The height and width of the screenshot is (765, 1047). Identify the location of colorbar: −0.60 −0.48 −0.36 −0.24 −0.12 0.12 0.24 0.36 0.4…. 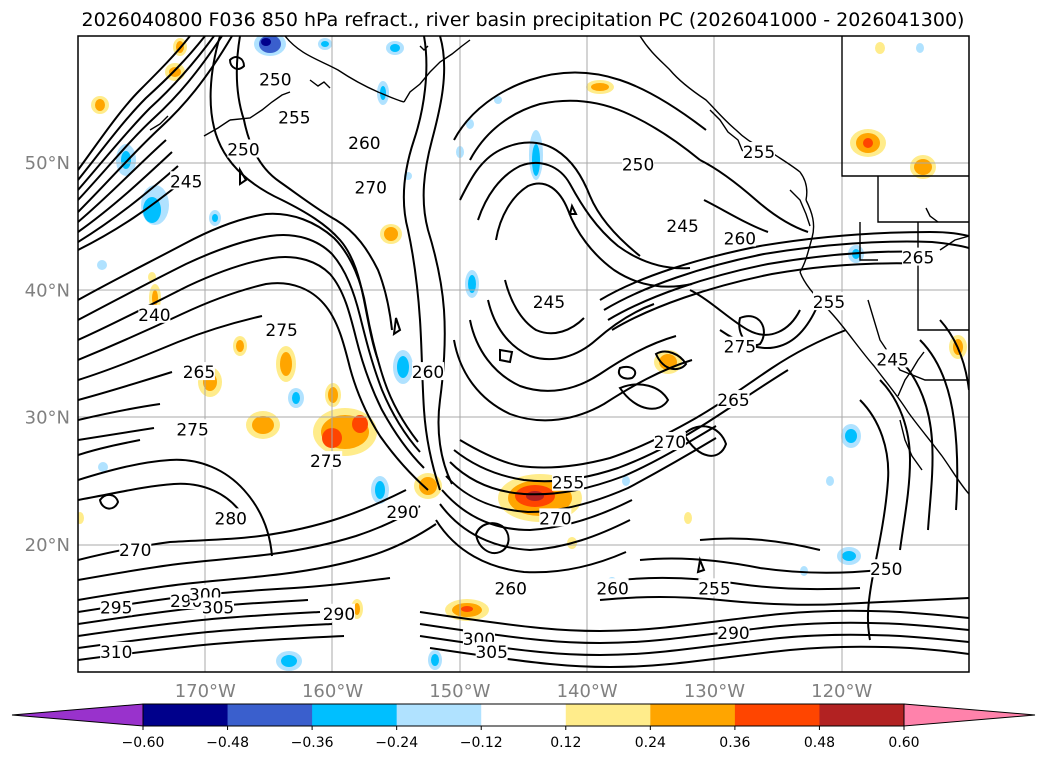
(523, 727).